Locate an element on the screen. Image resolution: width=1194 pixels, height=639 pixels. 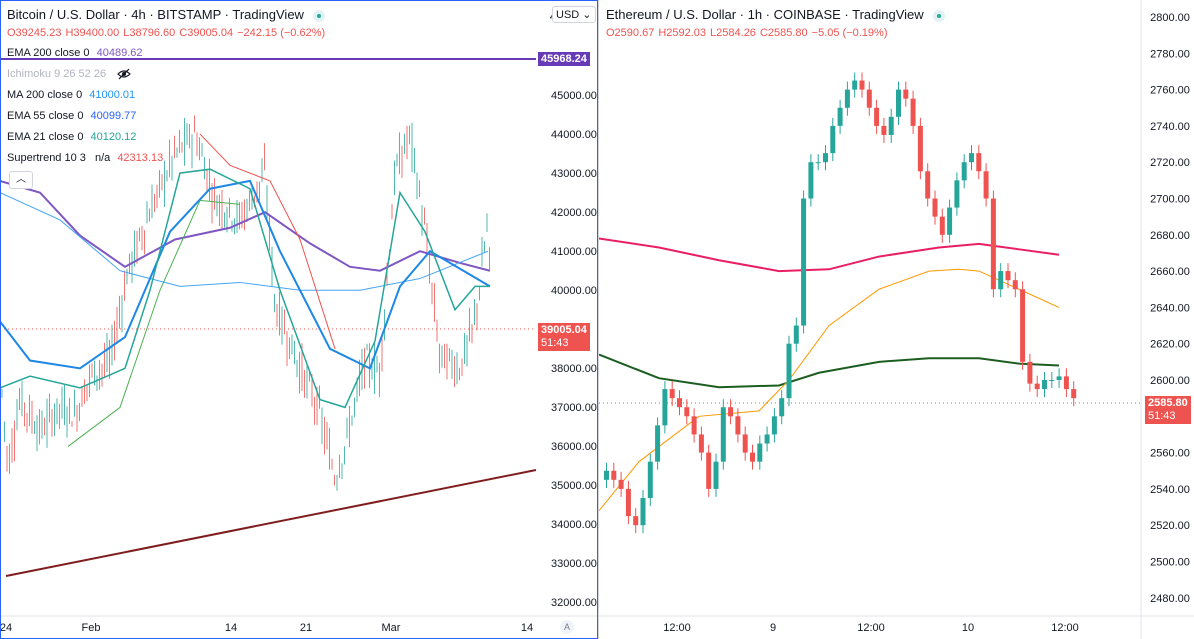
pane-divider is located at coordinates (598, 319).